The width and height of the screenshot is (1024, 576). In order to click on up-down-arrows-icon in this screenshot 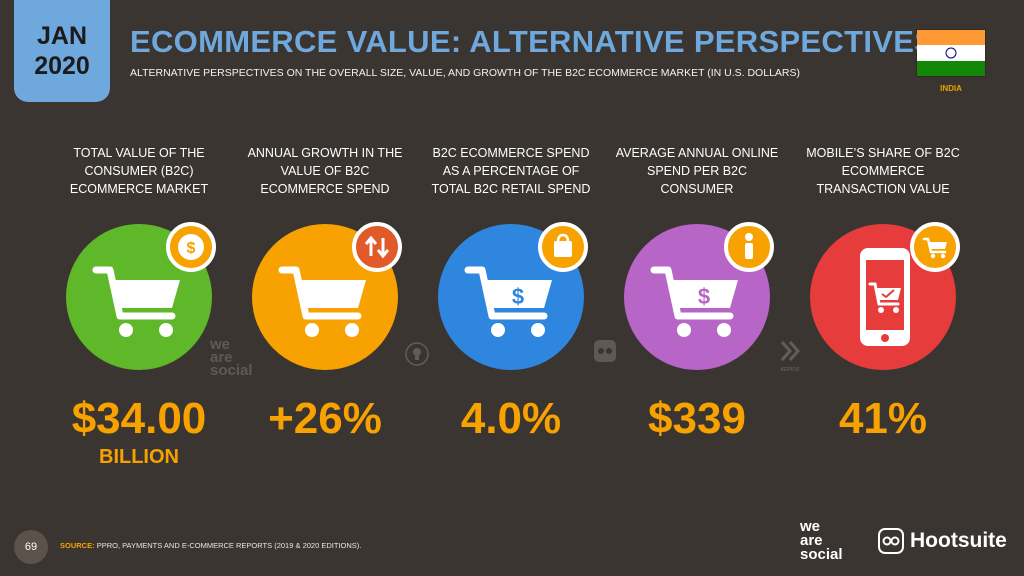, I will do `click(377, 247)`.